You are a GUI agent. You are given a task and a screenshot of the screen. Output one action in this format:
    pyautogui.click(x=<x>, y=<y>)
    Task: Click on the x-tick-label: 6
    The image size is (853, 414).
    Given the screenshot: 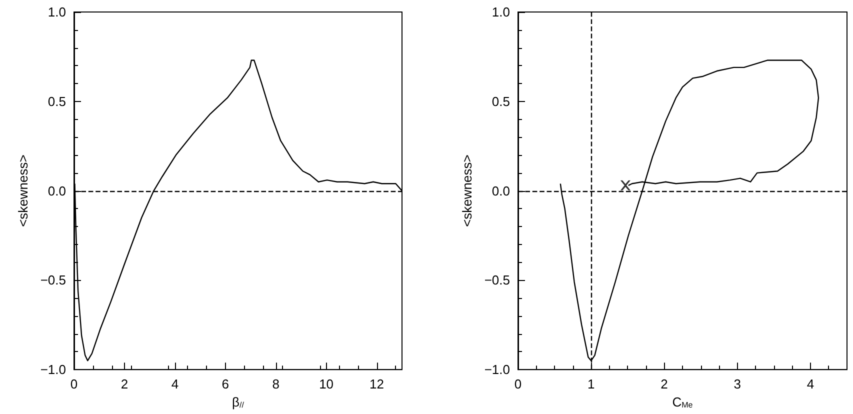 What is the action you would take?
    pyautogui.click(x=225, y=384)
    